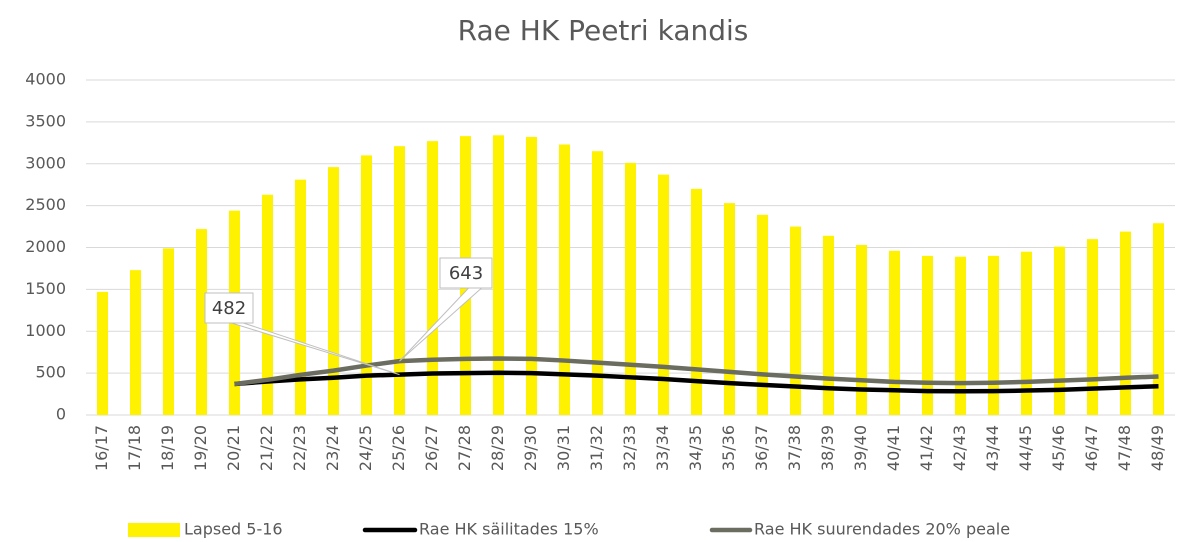 The width and height of the screenshot is (1177, 542). Describe the element at coordinates (662, 448) in the screenshot. I see `x-tick-label: 33/34` at that location.